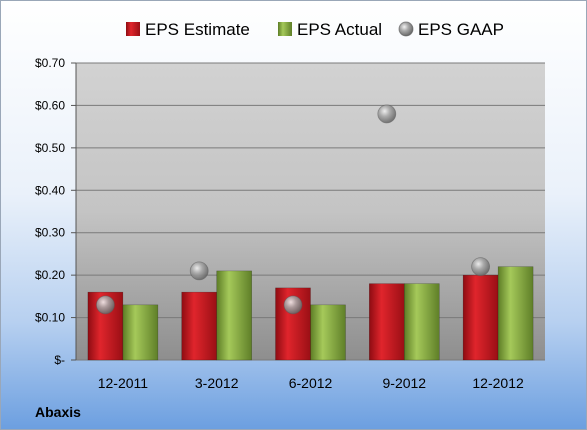 The width and height of the screenshot is (587, 430). What do you see at coordinates (197, 29) in the screenshot?
I see `legend-label: EPS Estimate` at bounding box center [197, 29].